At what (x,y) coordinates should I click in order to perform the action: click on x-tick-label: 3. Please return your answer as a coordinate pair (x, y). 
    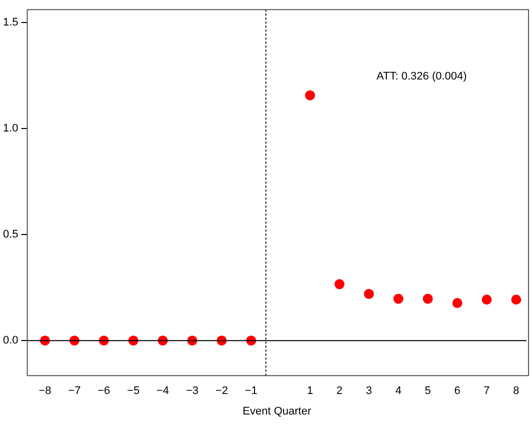
    Looking at the image, I should click on (369, 391).